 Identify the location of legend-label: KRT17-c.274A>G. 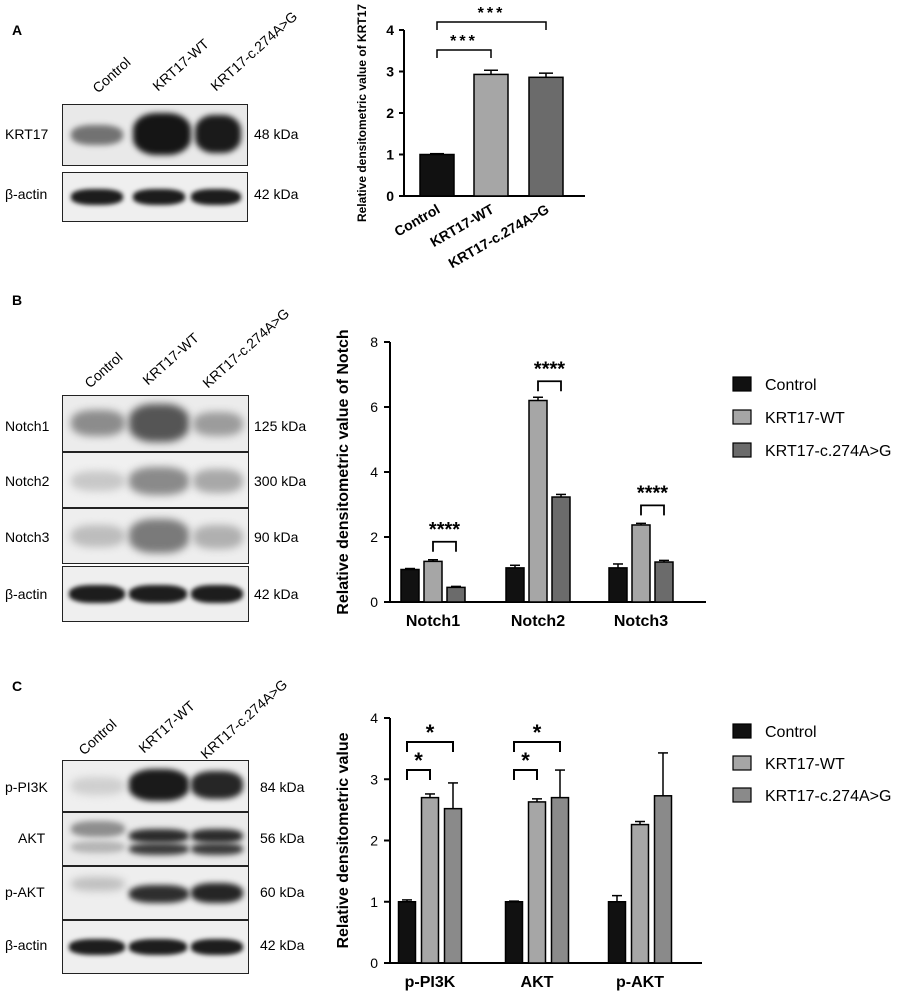
(828, 451).